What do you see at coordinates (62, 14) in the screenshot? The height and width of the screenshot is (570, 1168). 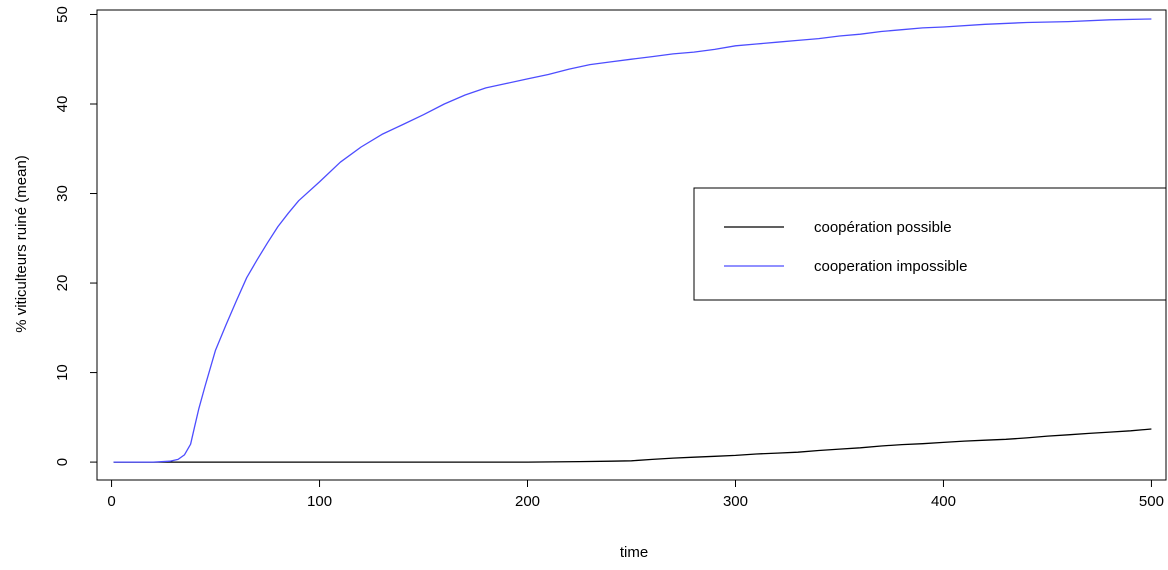 I see `y-tick-label: 50` at bounding box center [62, 14].